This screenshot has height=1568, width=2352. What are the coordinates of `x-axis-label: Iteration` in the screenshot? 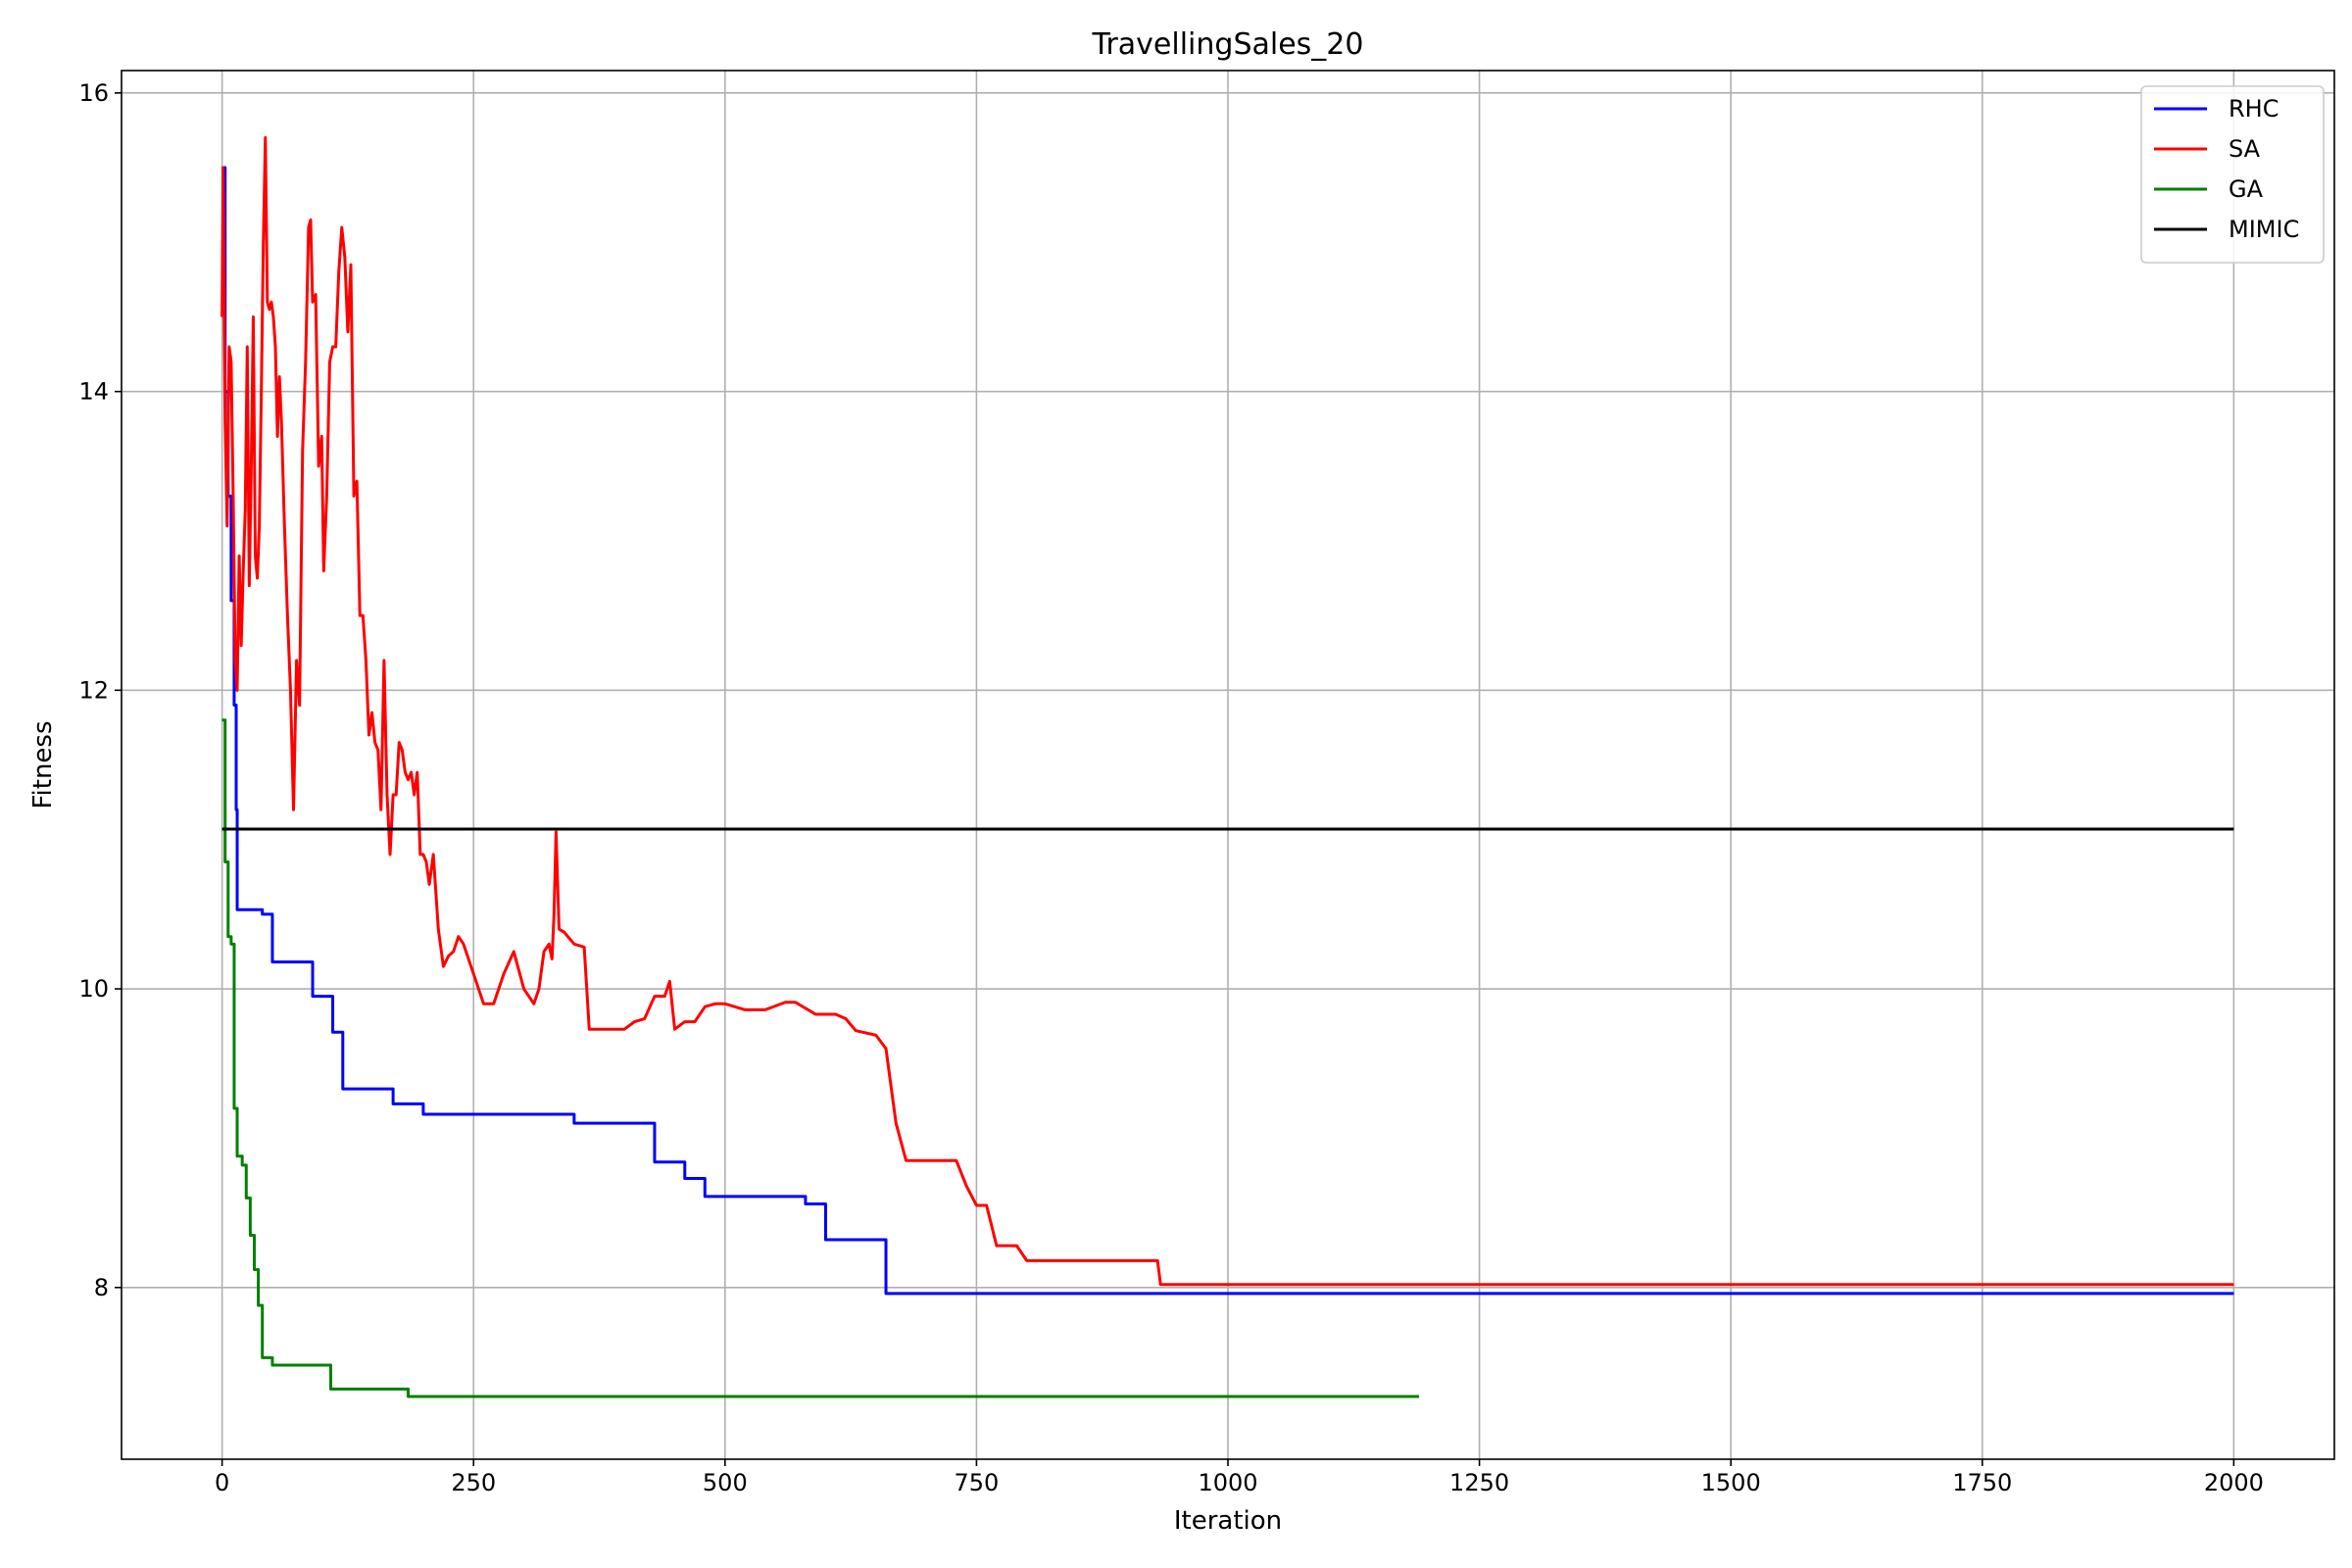 It's located at (1228, 1521).